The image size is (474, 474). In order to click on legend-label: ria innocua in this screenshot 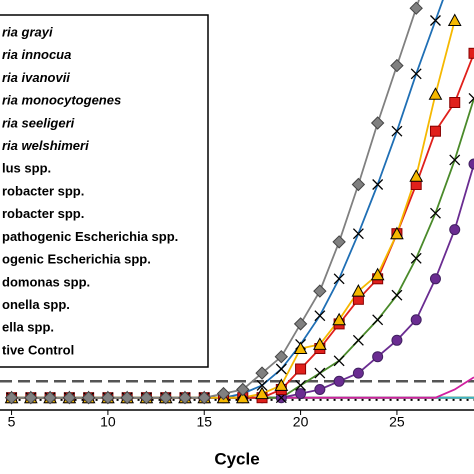, I will do `click(36, 54)`.